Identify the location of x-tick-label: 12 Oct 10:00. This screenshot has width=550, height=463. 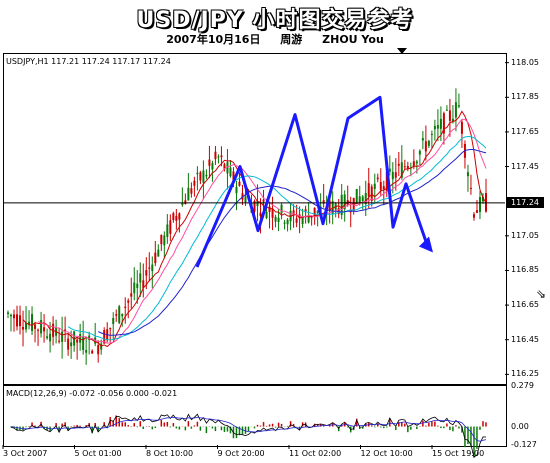
(386, 453).